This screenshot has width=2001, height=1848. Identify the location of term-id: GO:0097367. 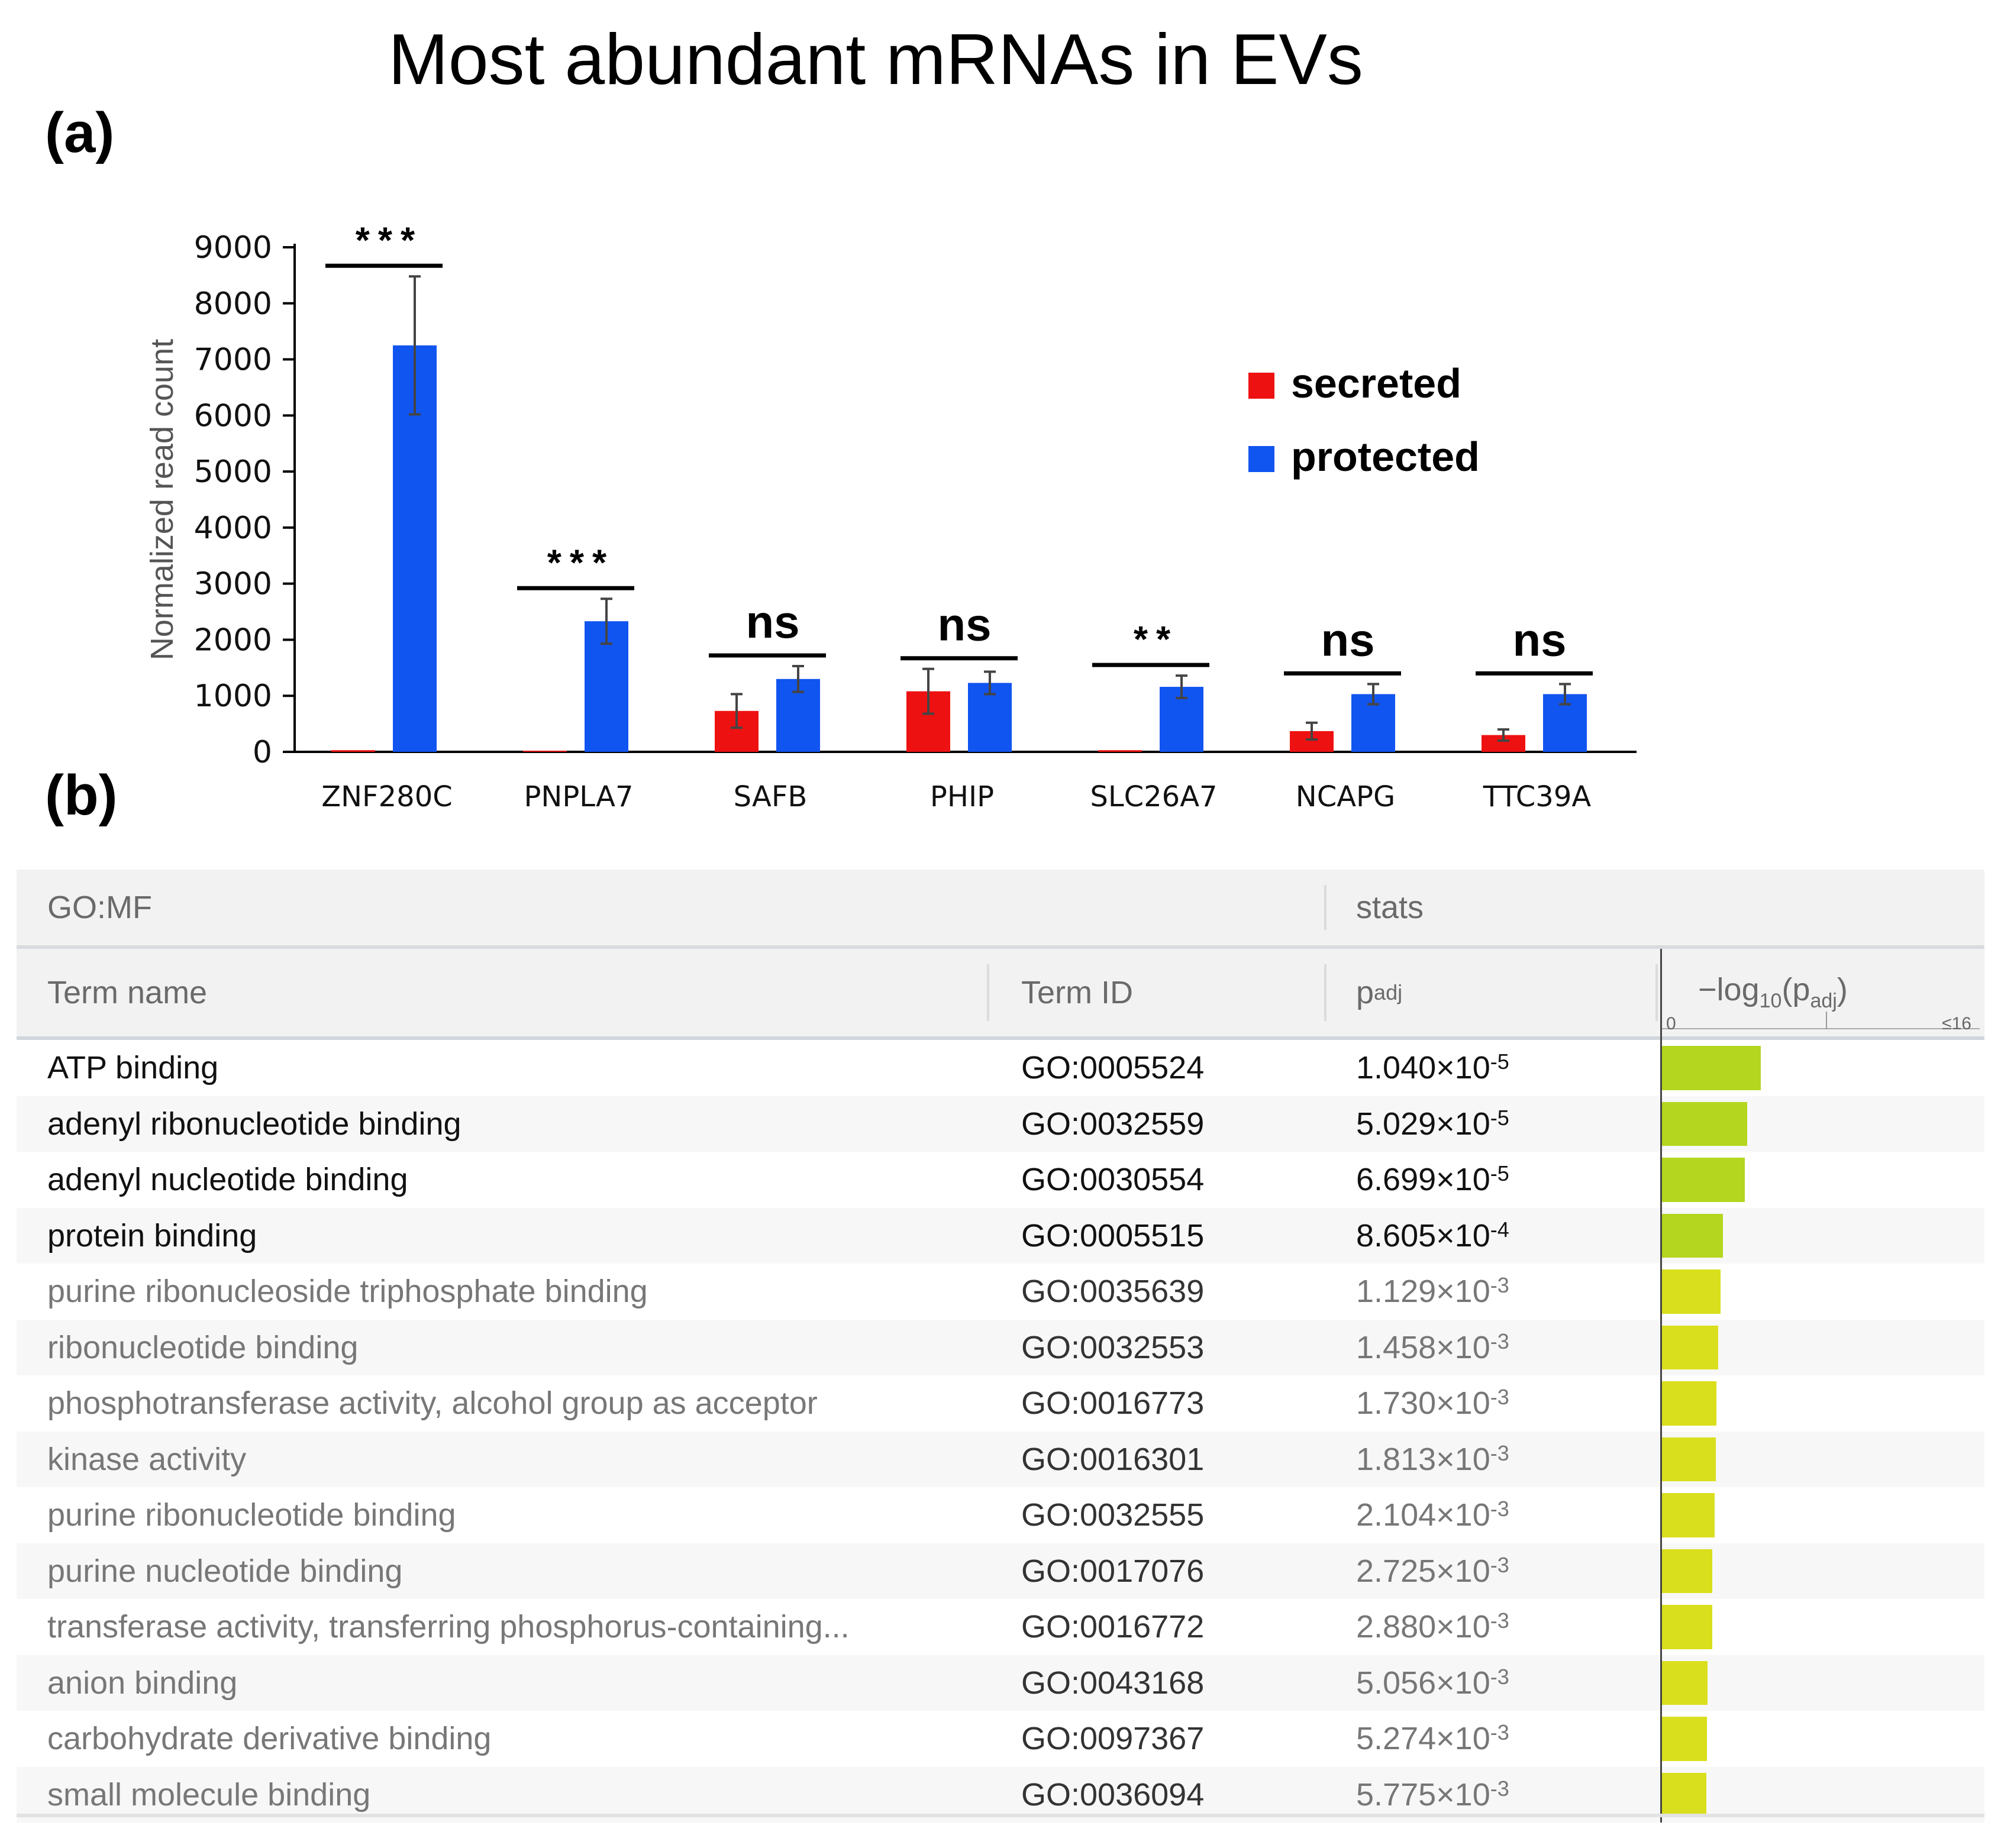
(1113, 1739).